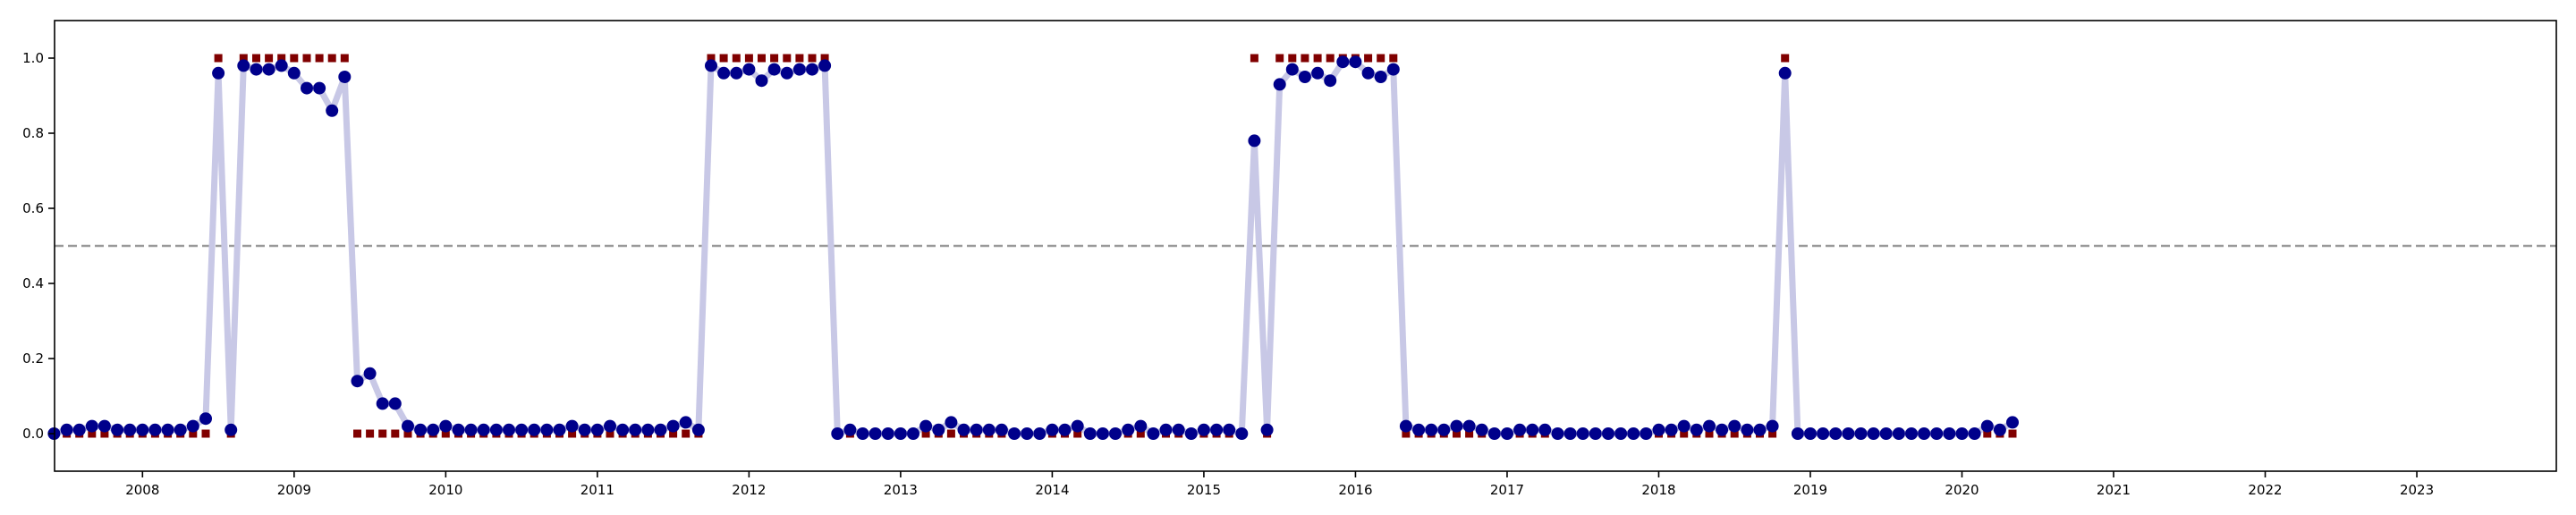 This screenshot has height=515, width=2576. I want to click on x-tick-label: 2016, so click(1355, 490).